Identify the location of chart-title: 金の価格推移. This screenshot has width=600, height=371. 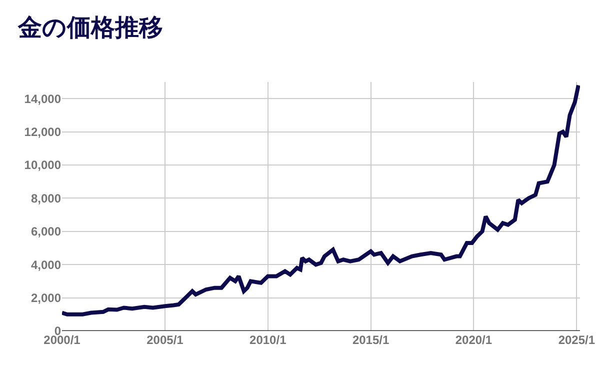
(90, 27).